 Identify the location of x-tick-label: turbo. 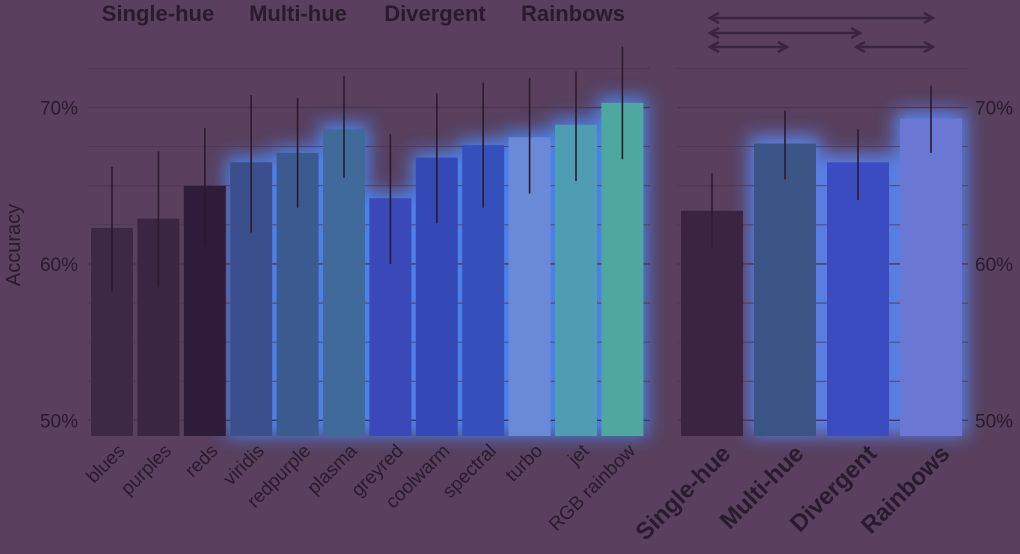
(524, 463).